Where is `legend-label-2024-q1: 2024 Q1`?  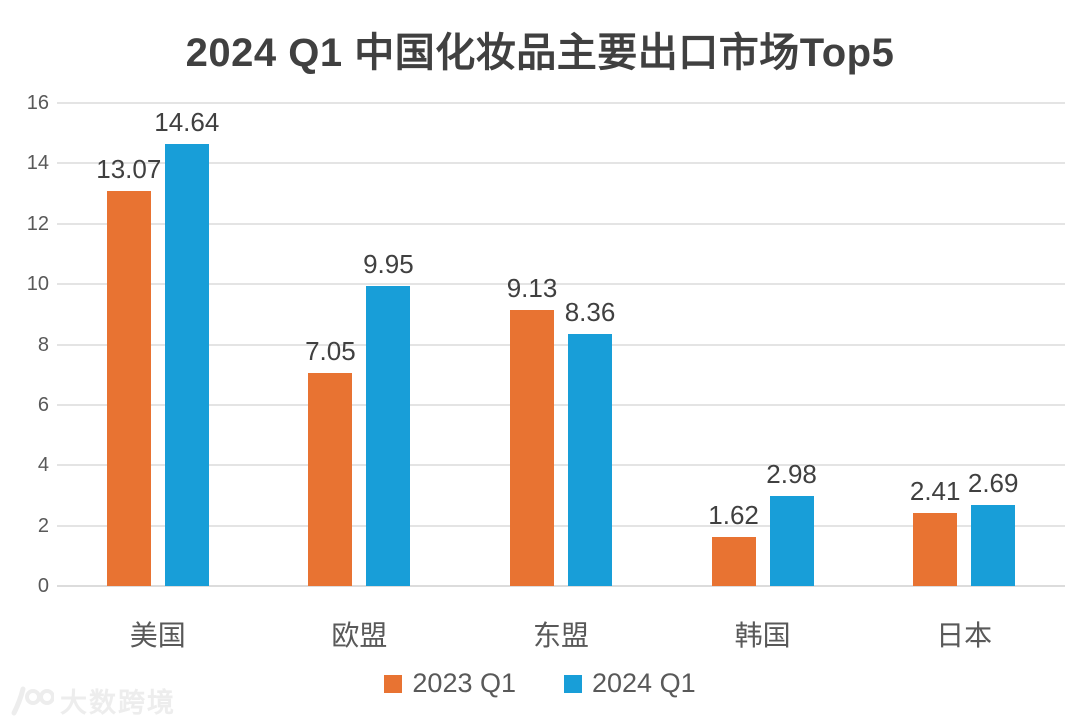
legend-label-2024-q1: 2024 Q1 is located at coordinates (644, 683).